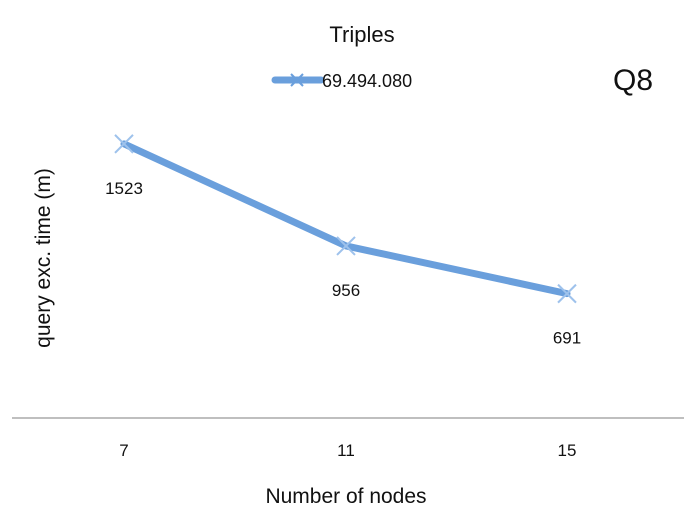 The height and width of the screenshot is (528, 696). I want to click on x-tick-label-7: 7, so click(123, 450).